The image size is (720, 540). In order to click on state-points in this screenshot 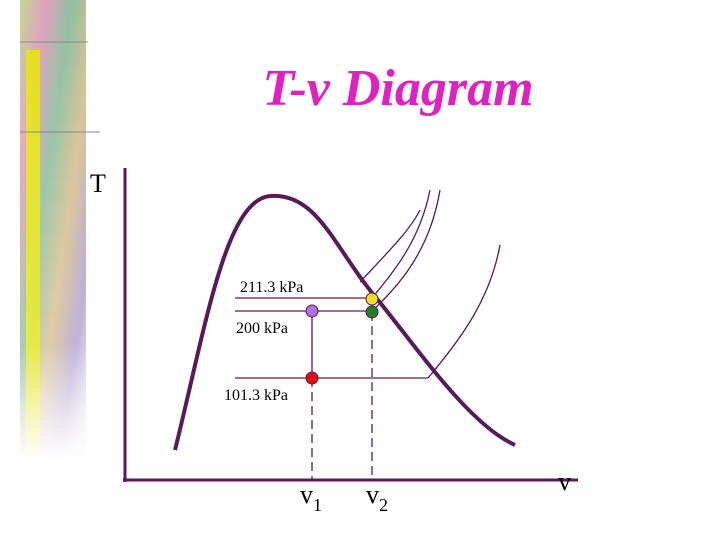, I will do `click(342, 338)`.